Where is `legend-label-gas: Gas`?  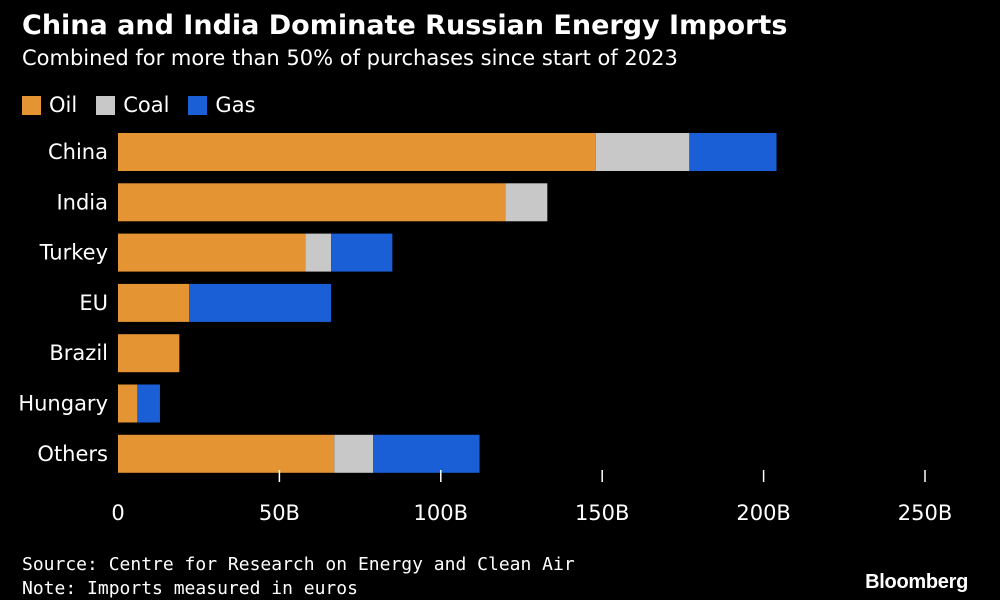 legend-label-gas: Gas is located at coordinates (235, 105).